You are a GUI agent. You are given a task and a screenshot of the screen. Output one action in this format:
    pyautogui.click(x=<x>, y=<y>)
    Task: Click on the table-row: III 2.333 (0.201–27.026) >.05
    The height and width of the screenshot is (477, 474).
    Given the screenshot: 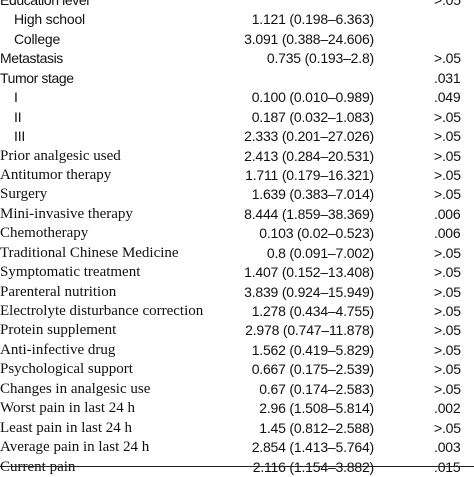 What is the action you would take?
    pyautogui.click(x=237, y=136)
    